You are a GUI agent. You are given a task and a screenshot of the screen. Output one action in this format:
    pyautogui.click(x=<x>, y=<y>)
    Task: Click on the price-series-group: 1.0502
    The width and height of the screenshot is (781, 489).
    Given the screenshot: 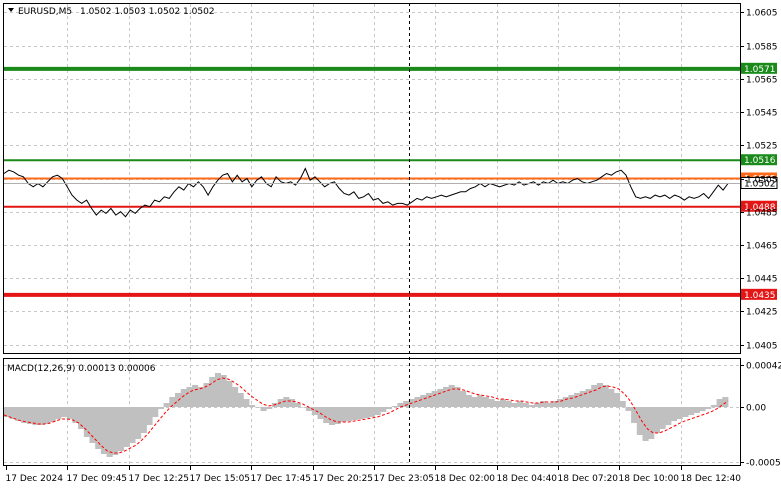 What is the action you would take?
    pyautogui.click(x=390, y=192)
    